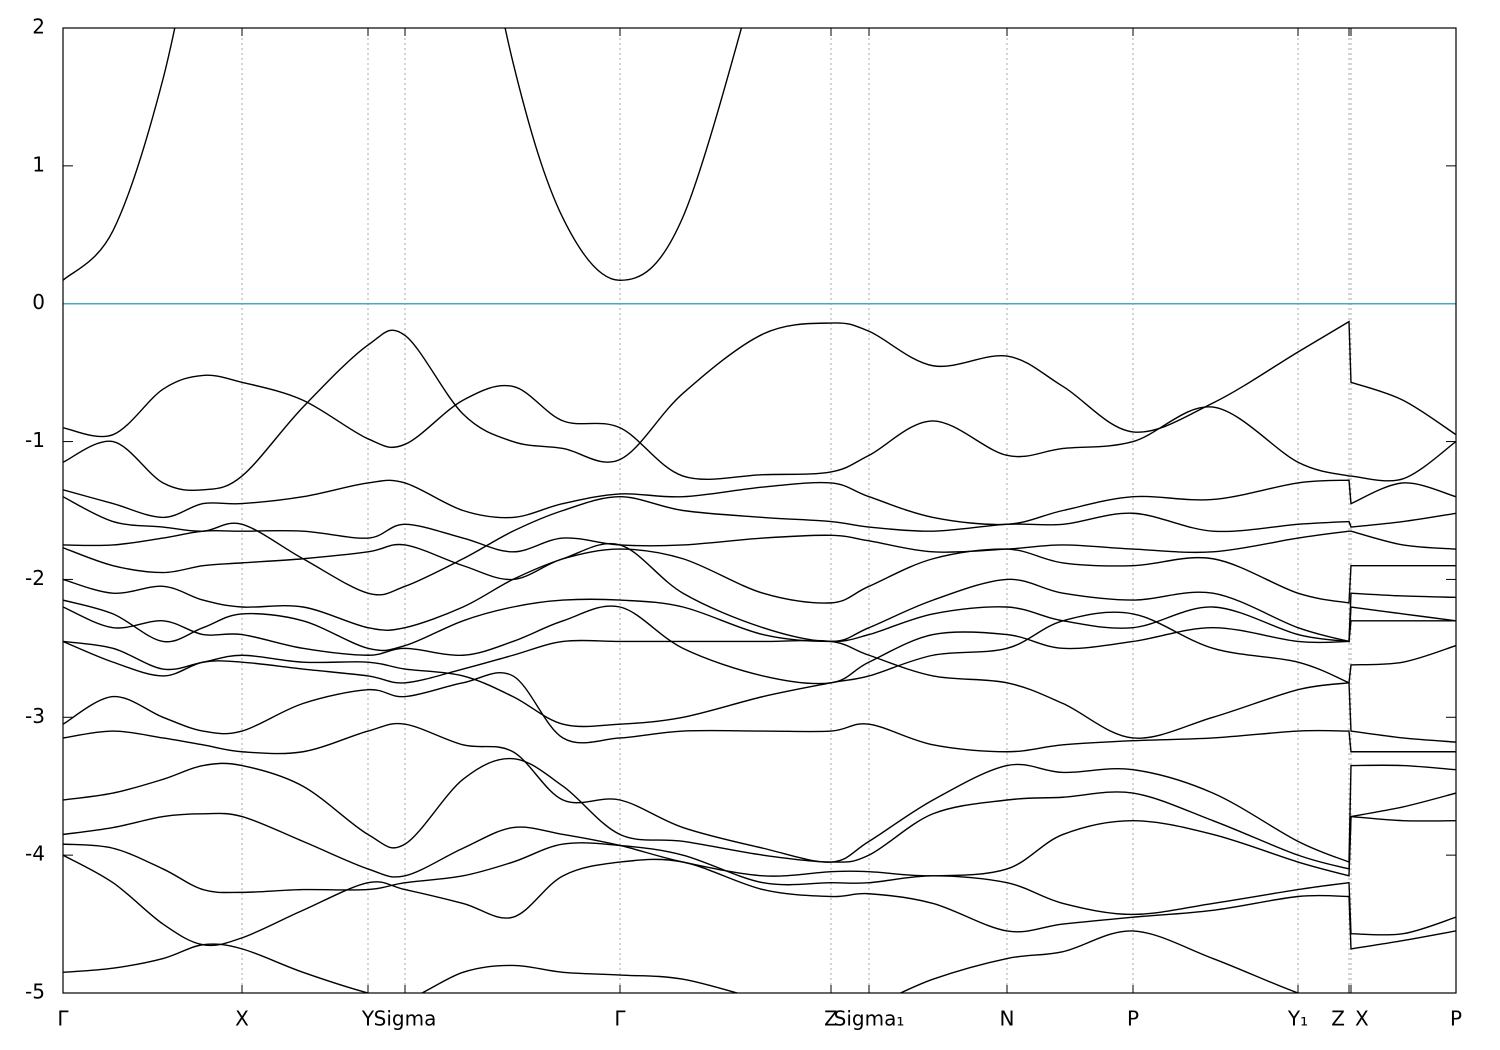 The width and height of the screenshot is (1500, 1050). What do you see at coordinates (38, 302) in the screenshot?
I see `y-tick-label: 0` at bounding box center [38, 302].